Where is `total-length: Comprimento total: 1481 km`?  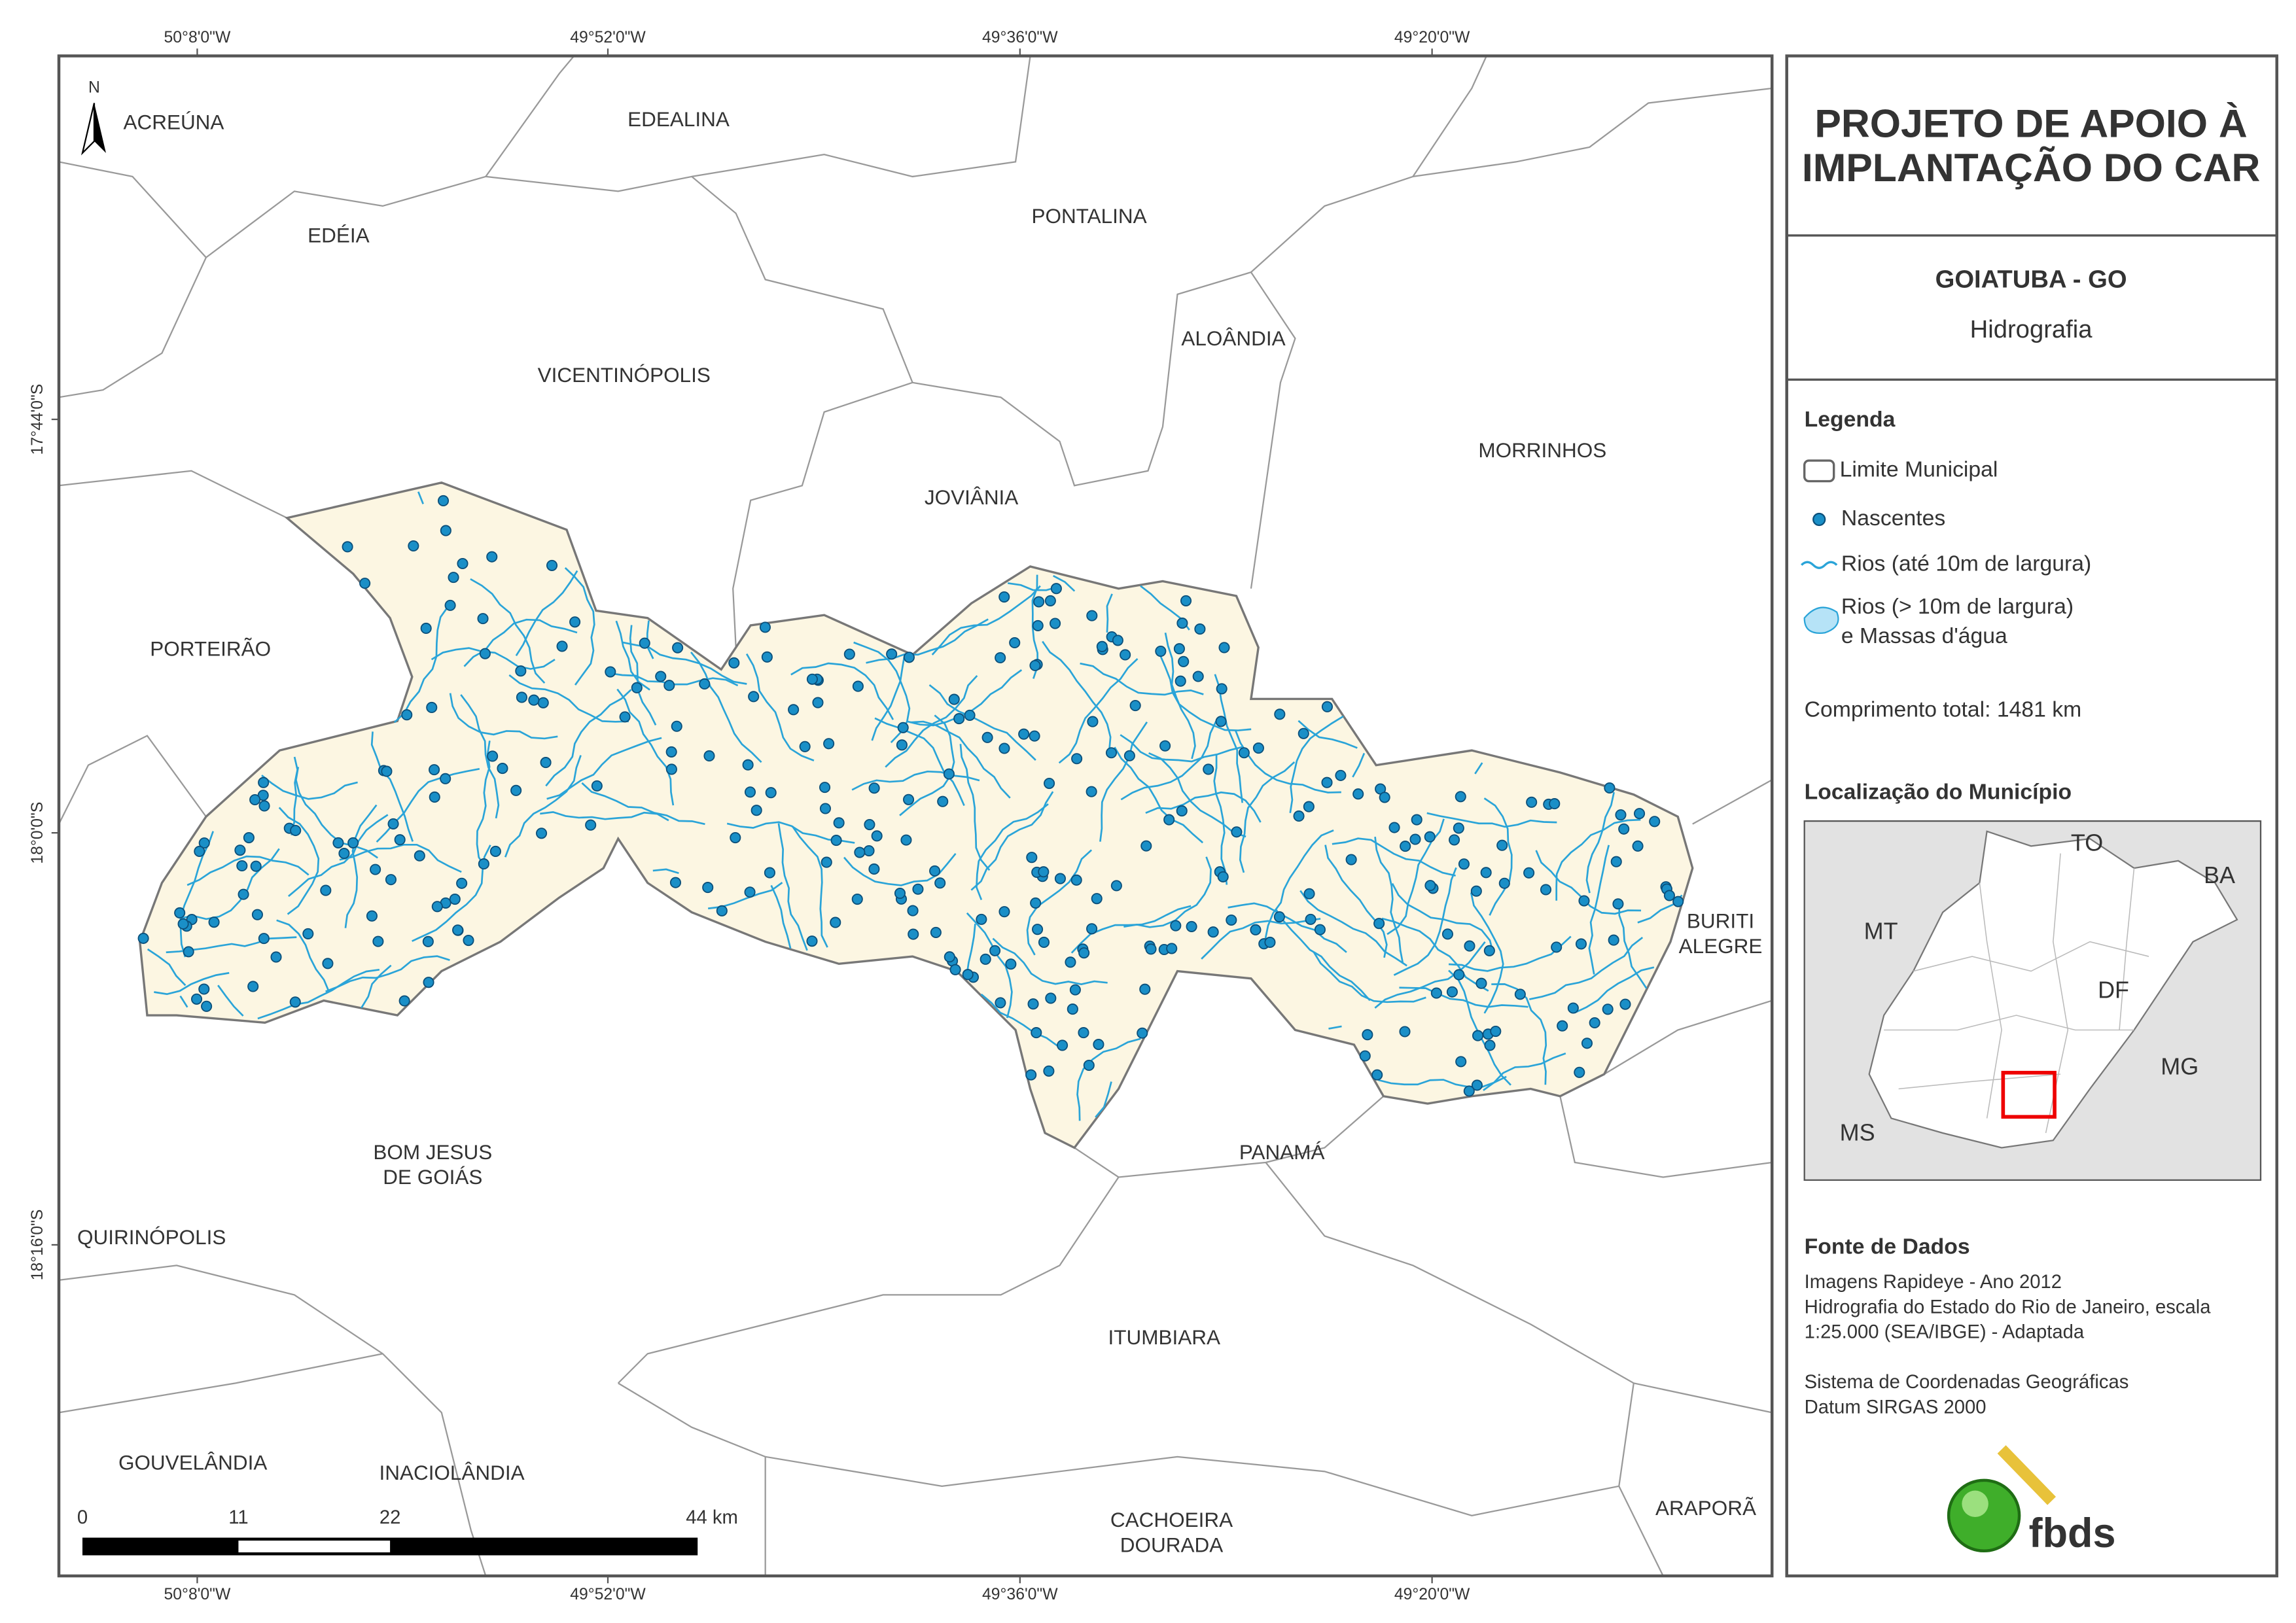 total-length: Comprimento total: 1481 km is located at coordinates (1944, 710).